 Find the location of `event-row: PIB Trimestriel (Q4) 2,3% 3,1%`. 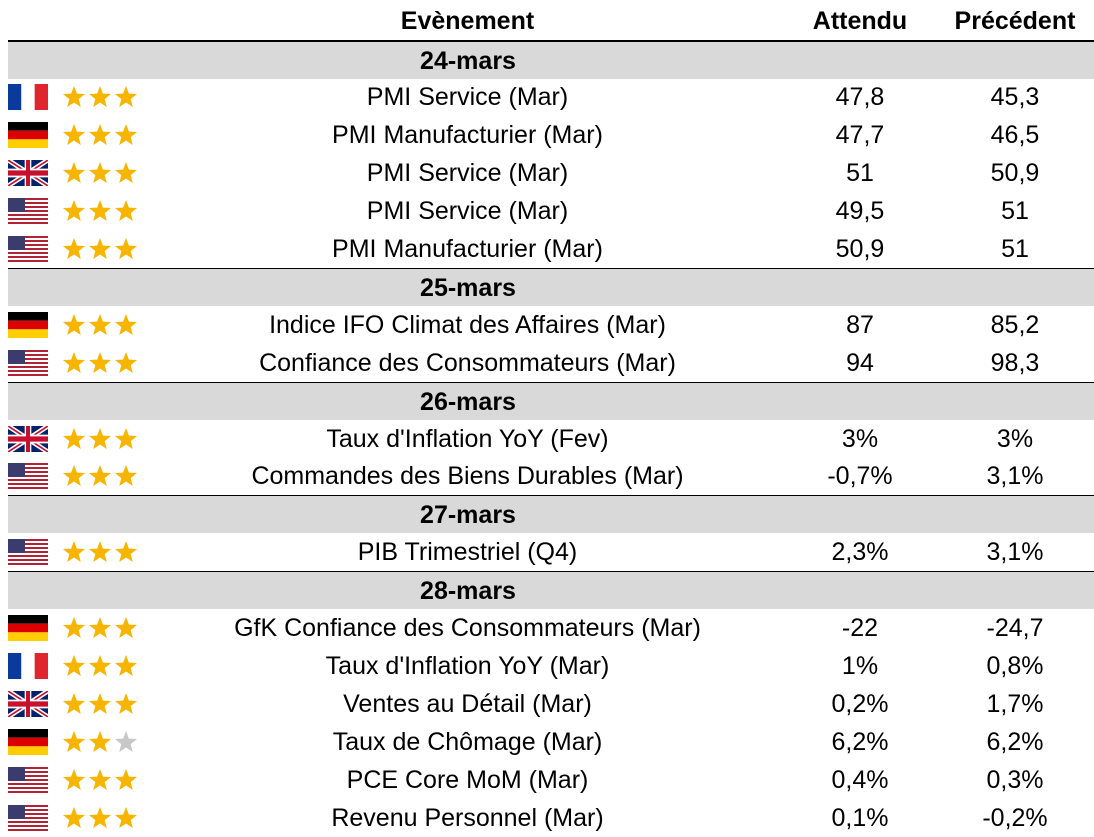

event-row: PIB Trimestriel (Q4) 2,3% 3,1% is located at coordinates (547, 552).